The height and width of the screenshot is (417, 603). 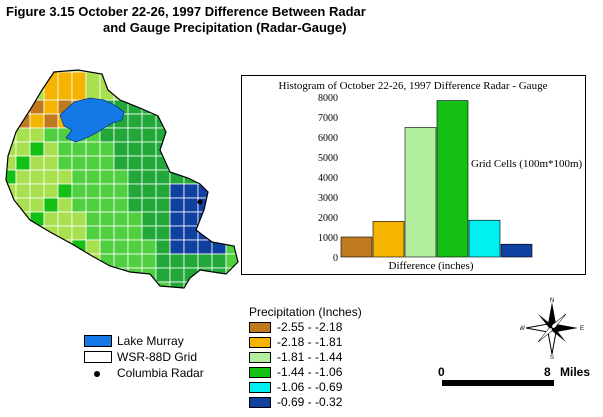 I want to click on compass-s: S, so click(x=552, y=357).